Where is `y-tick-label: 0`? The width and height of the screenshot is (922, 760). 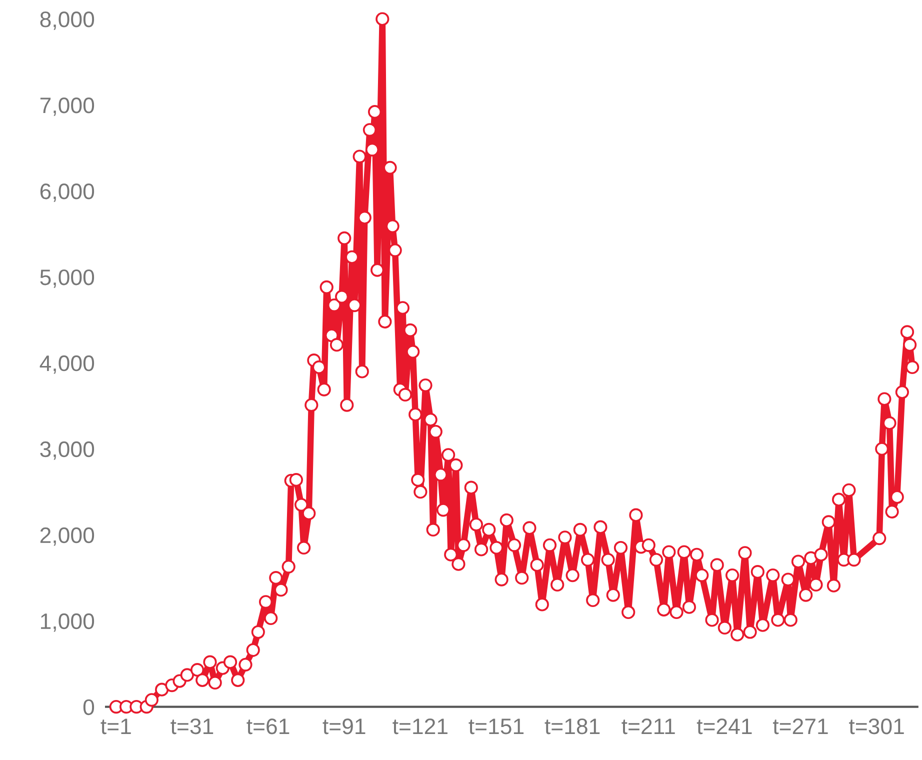
y-tick-label: 0 is located at coordinates (88, 707).